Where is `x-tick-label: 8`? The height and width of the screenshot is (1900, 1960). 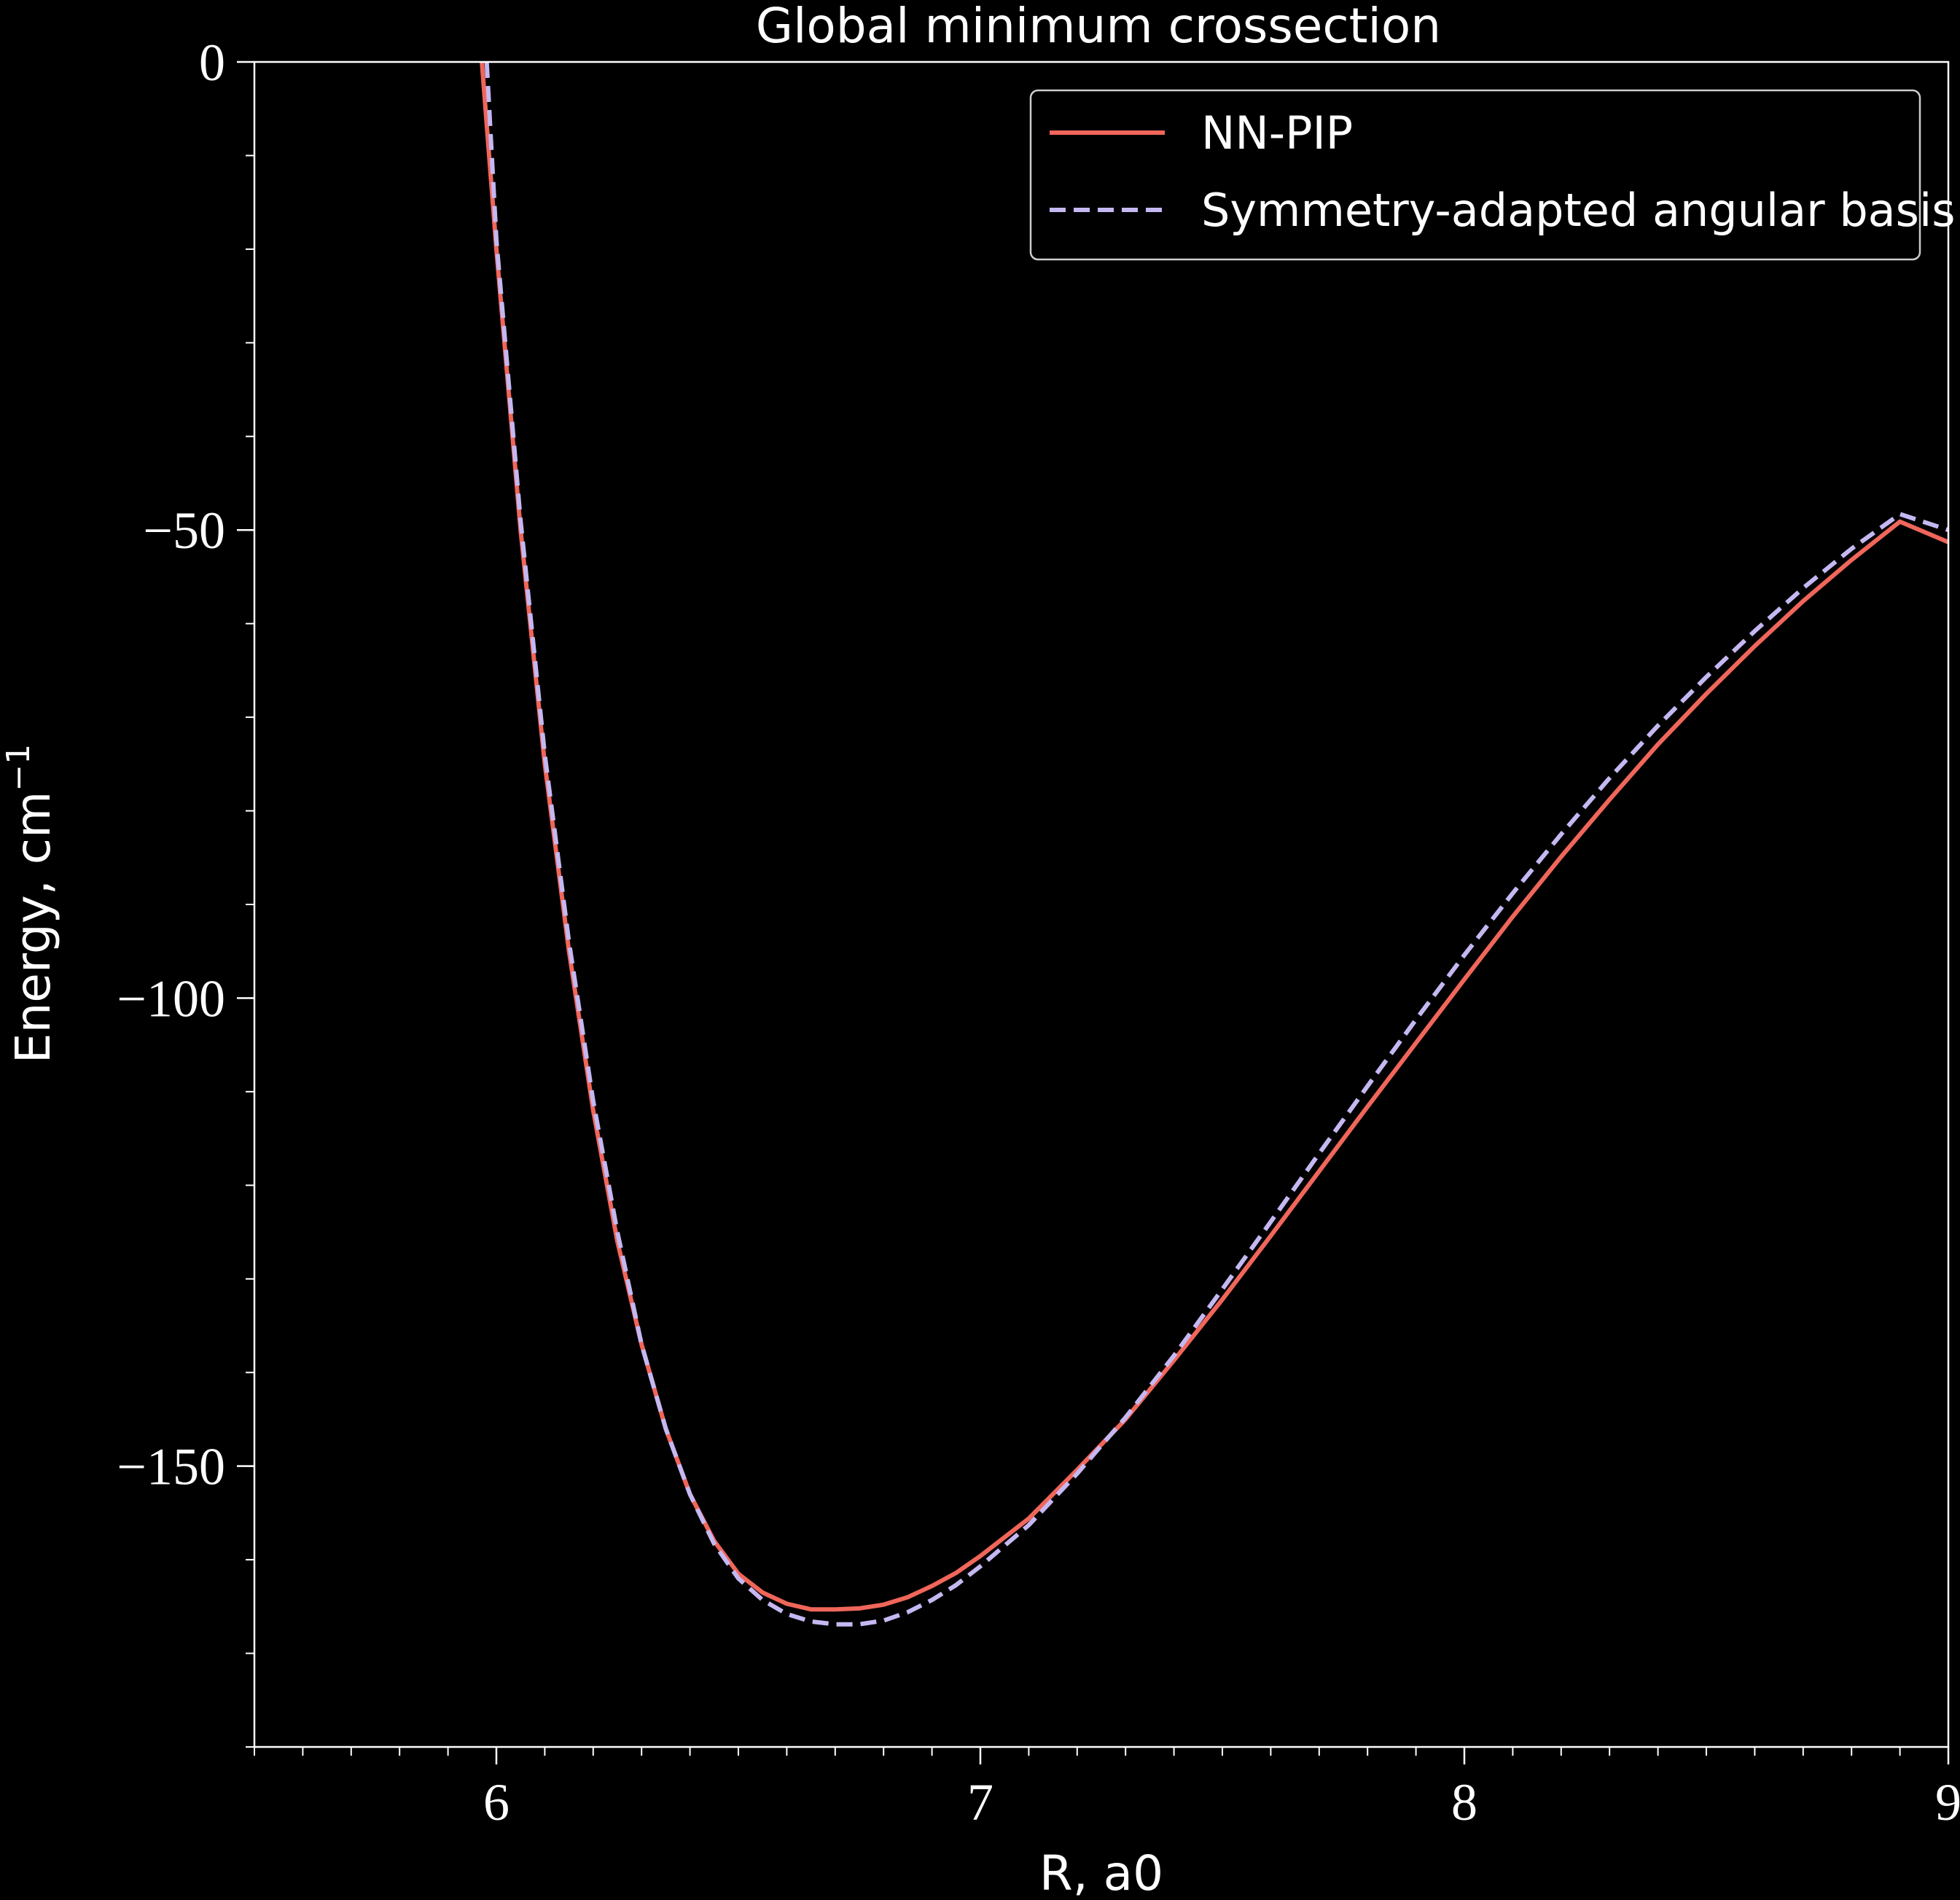
x-tick-label: 8 is located at coordinates (1464, 1802).